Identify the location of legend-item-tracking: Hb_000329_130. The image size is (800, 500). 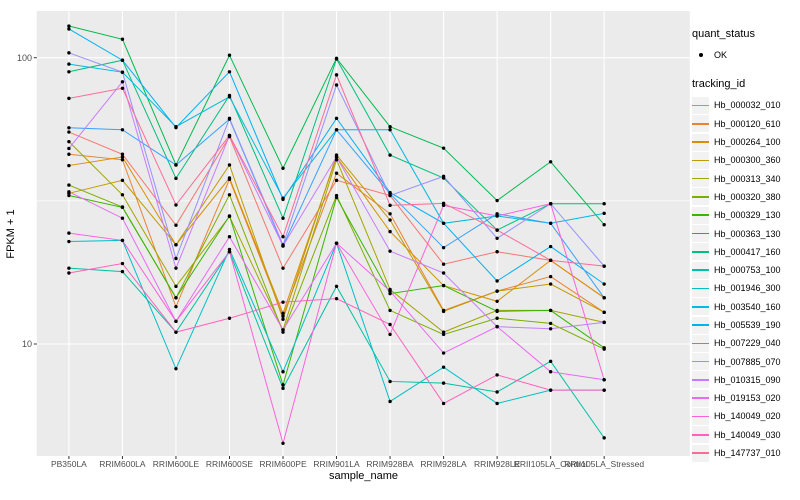
(745, 215).